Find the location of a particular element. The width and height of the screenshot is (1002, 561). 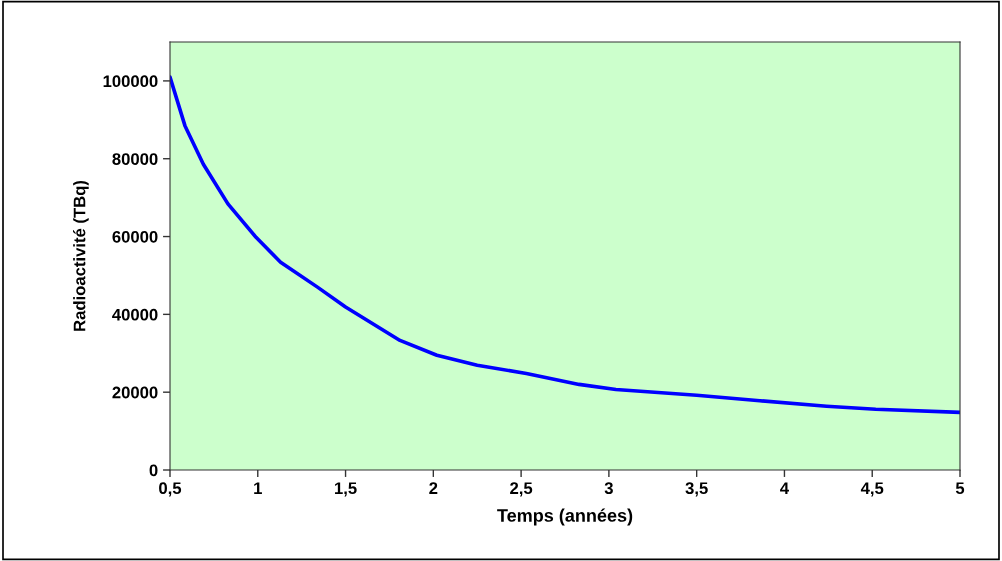

x-tick-label: 4 is located at coordinates (784, 488).